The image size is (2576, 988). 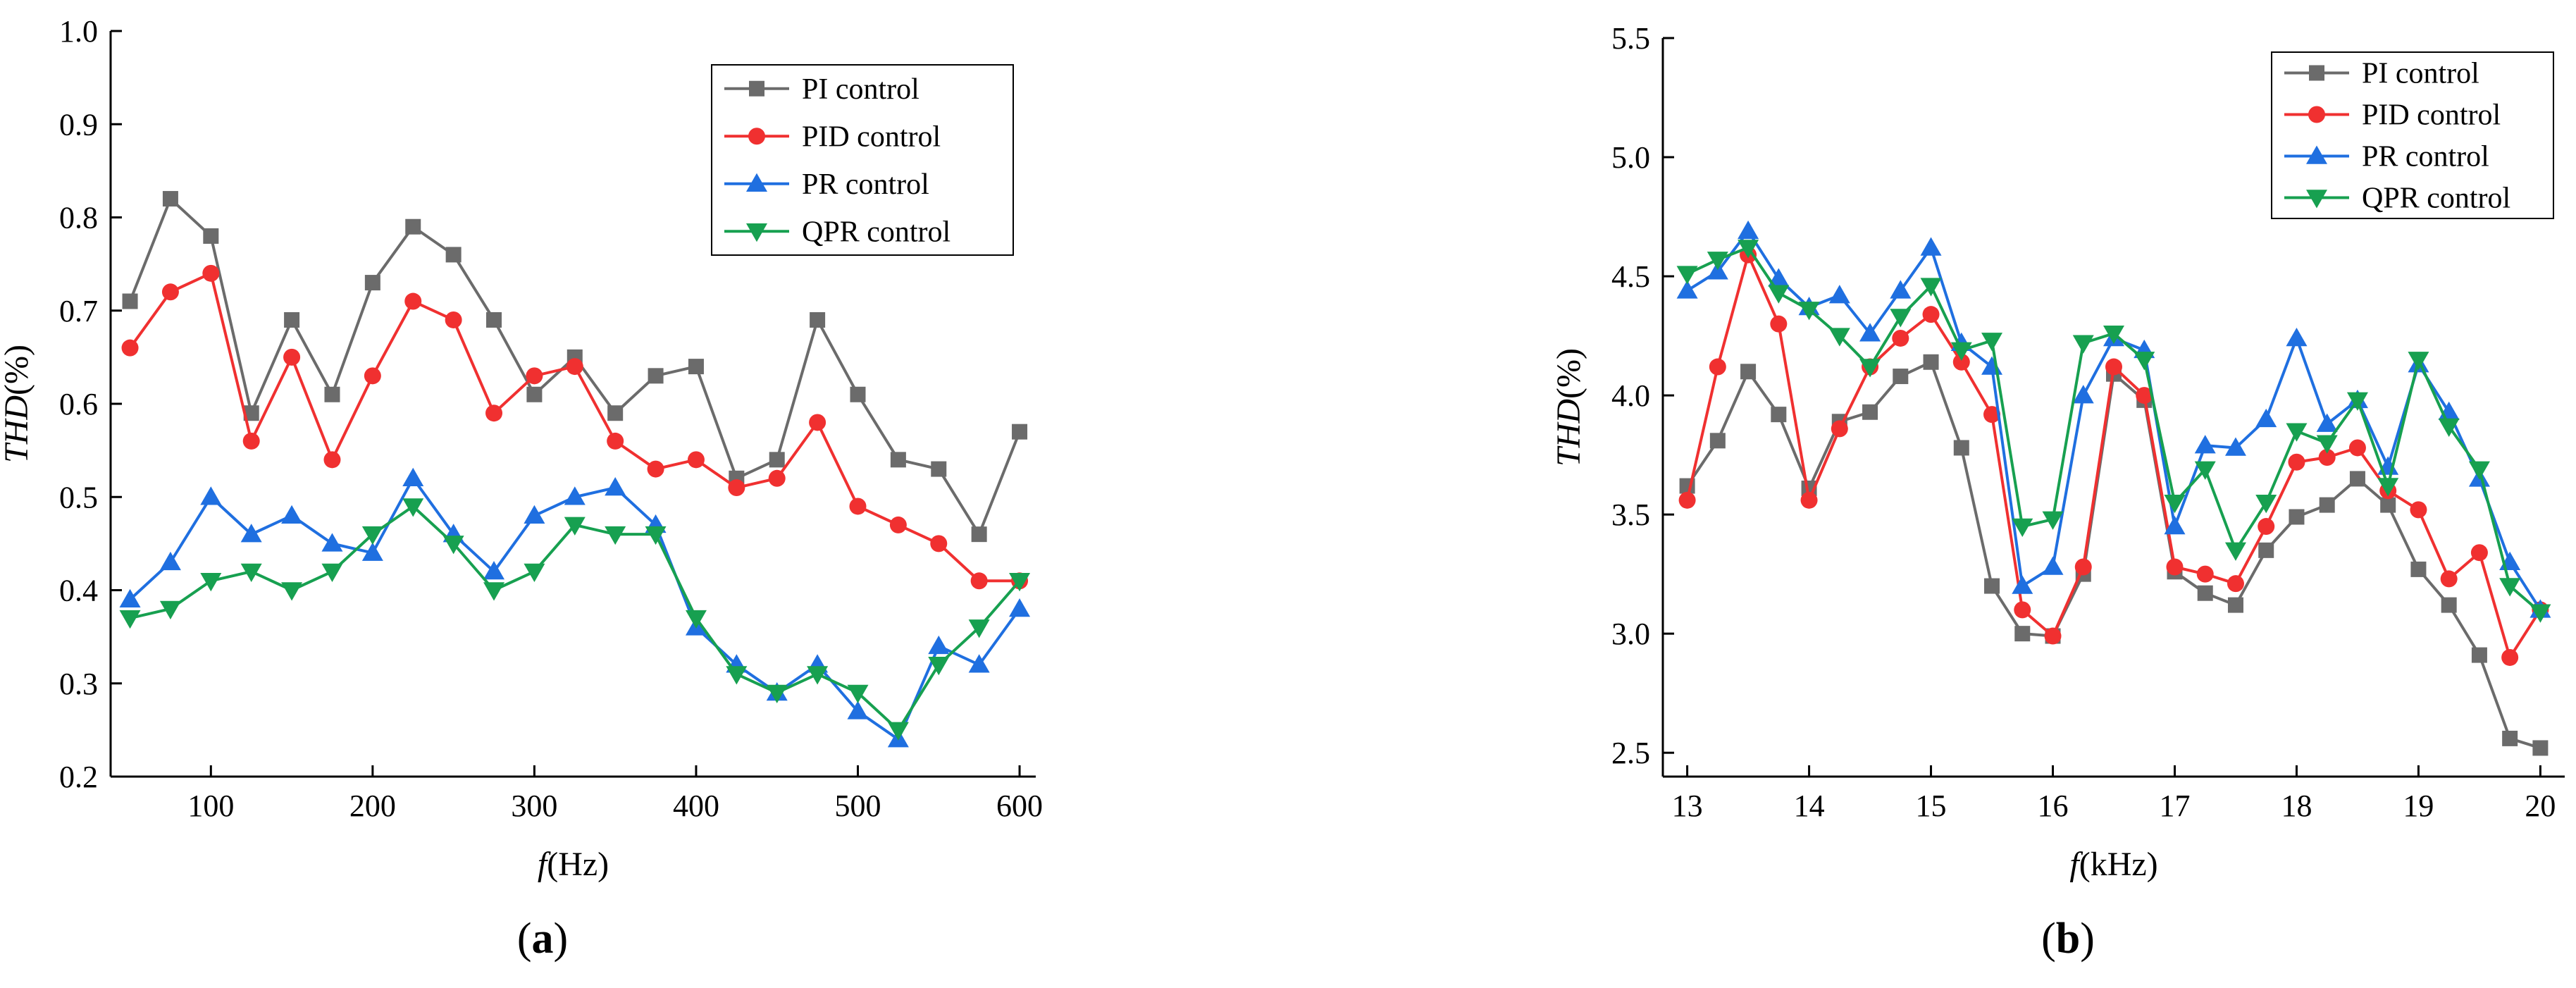 I want to click on series-pid-control, so click(x=2113, y=456).